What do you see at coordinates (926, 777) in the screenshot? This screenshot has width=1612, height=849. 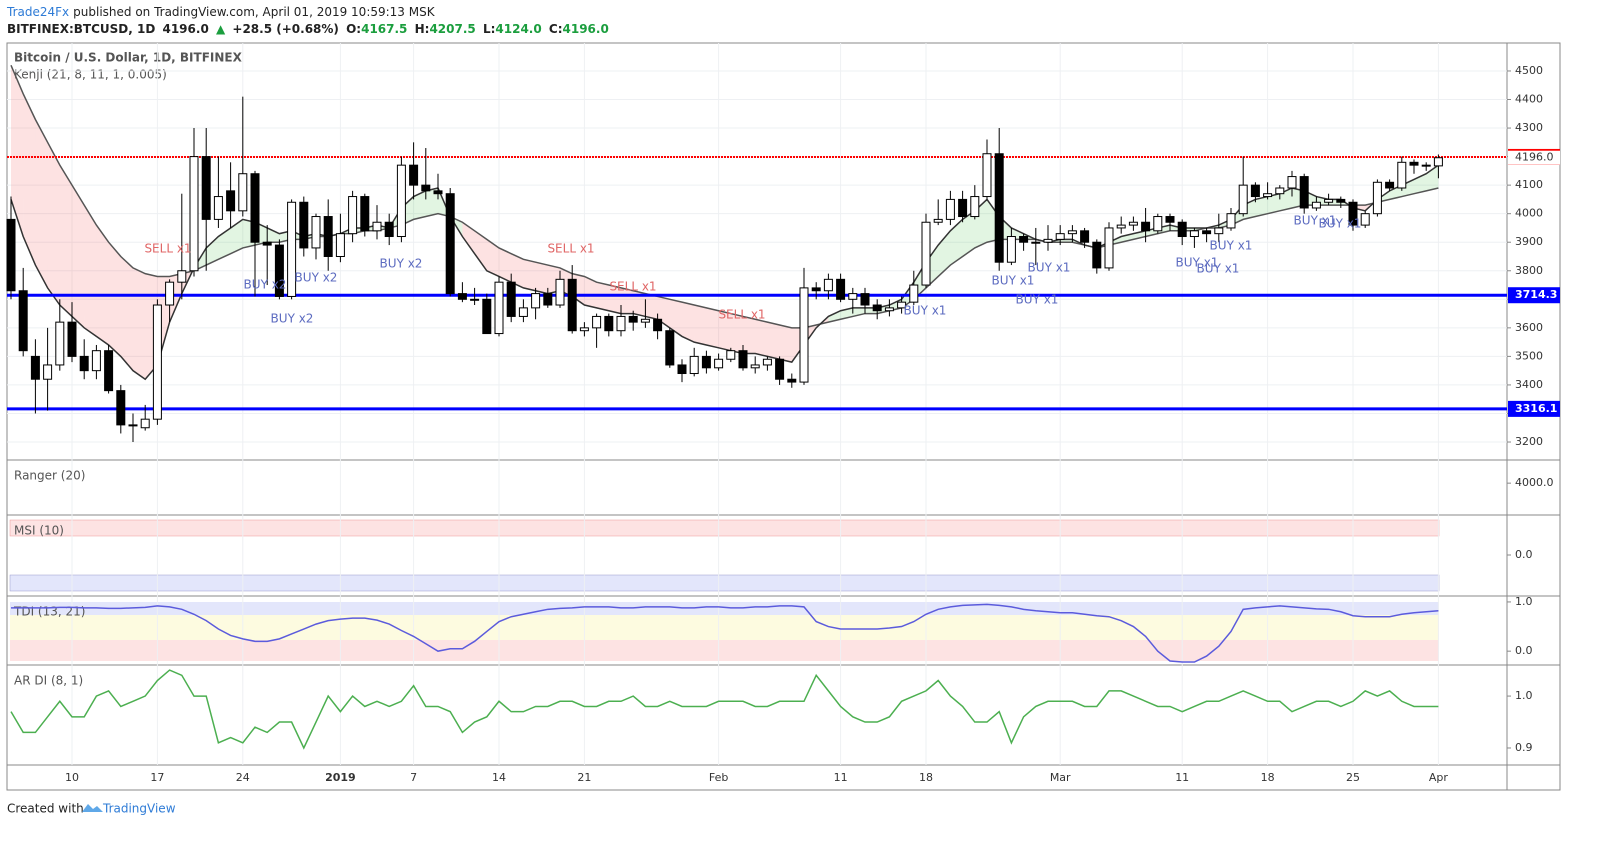 I see `x-tick-label: 18` at bounding box center [926, 777].